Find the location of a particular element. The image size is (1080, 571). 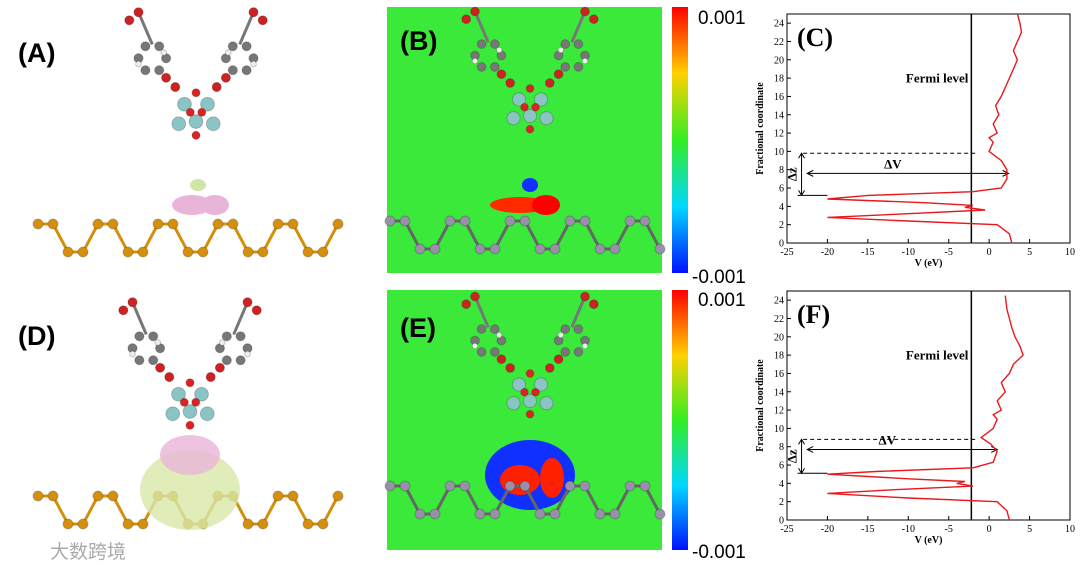

y-tick-label: 10 is located at coordinates (779, 429).